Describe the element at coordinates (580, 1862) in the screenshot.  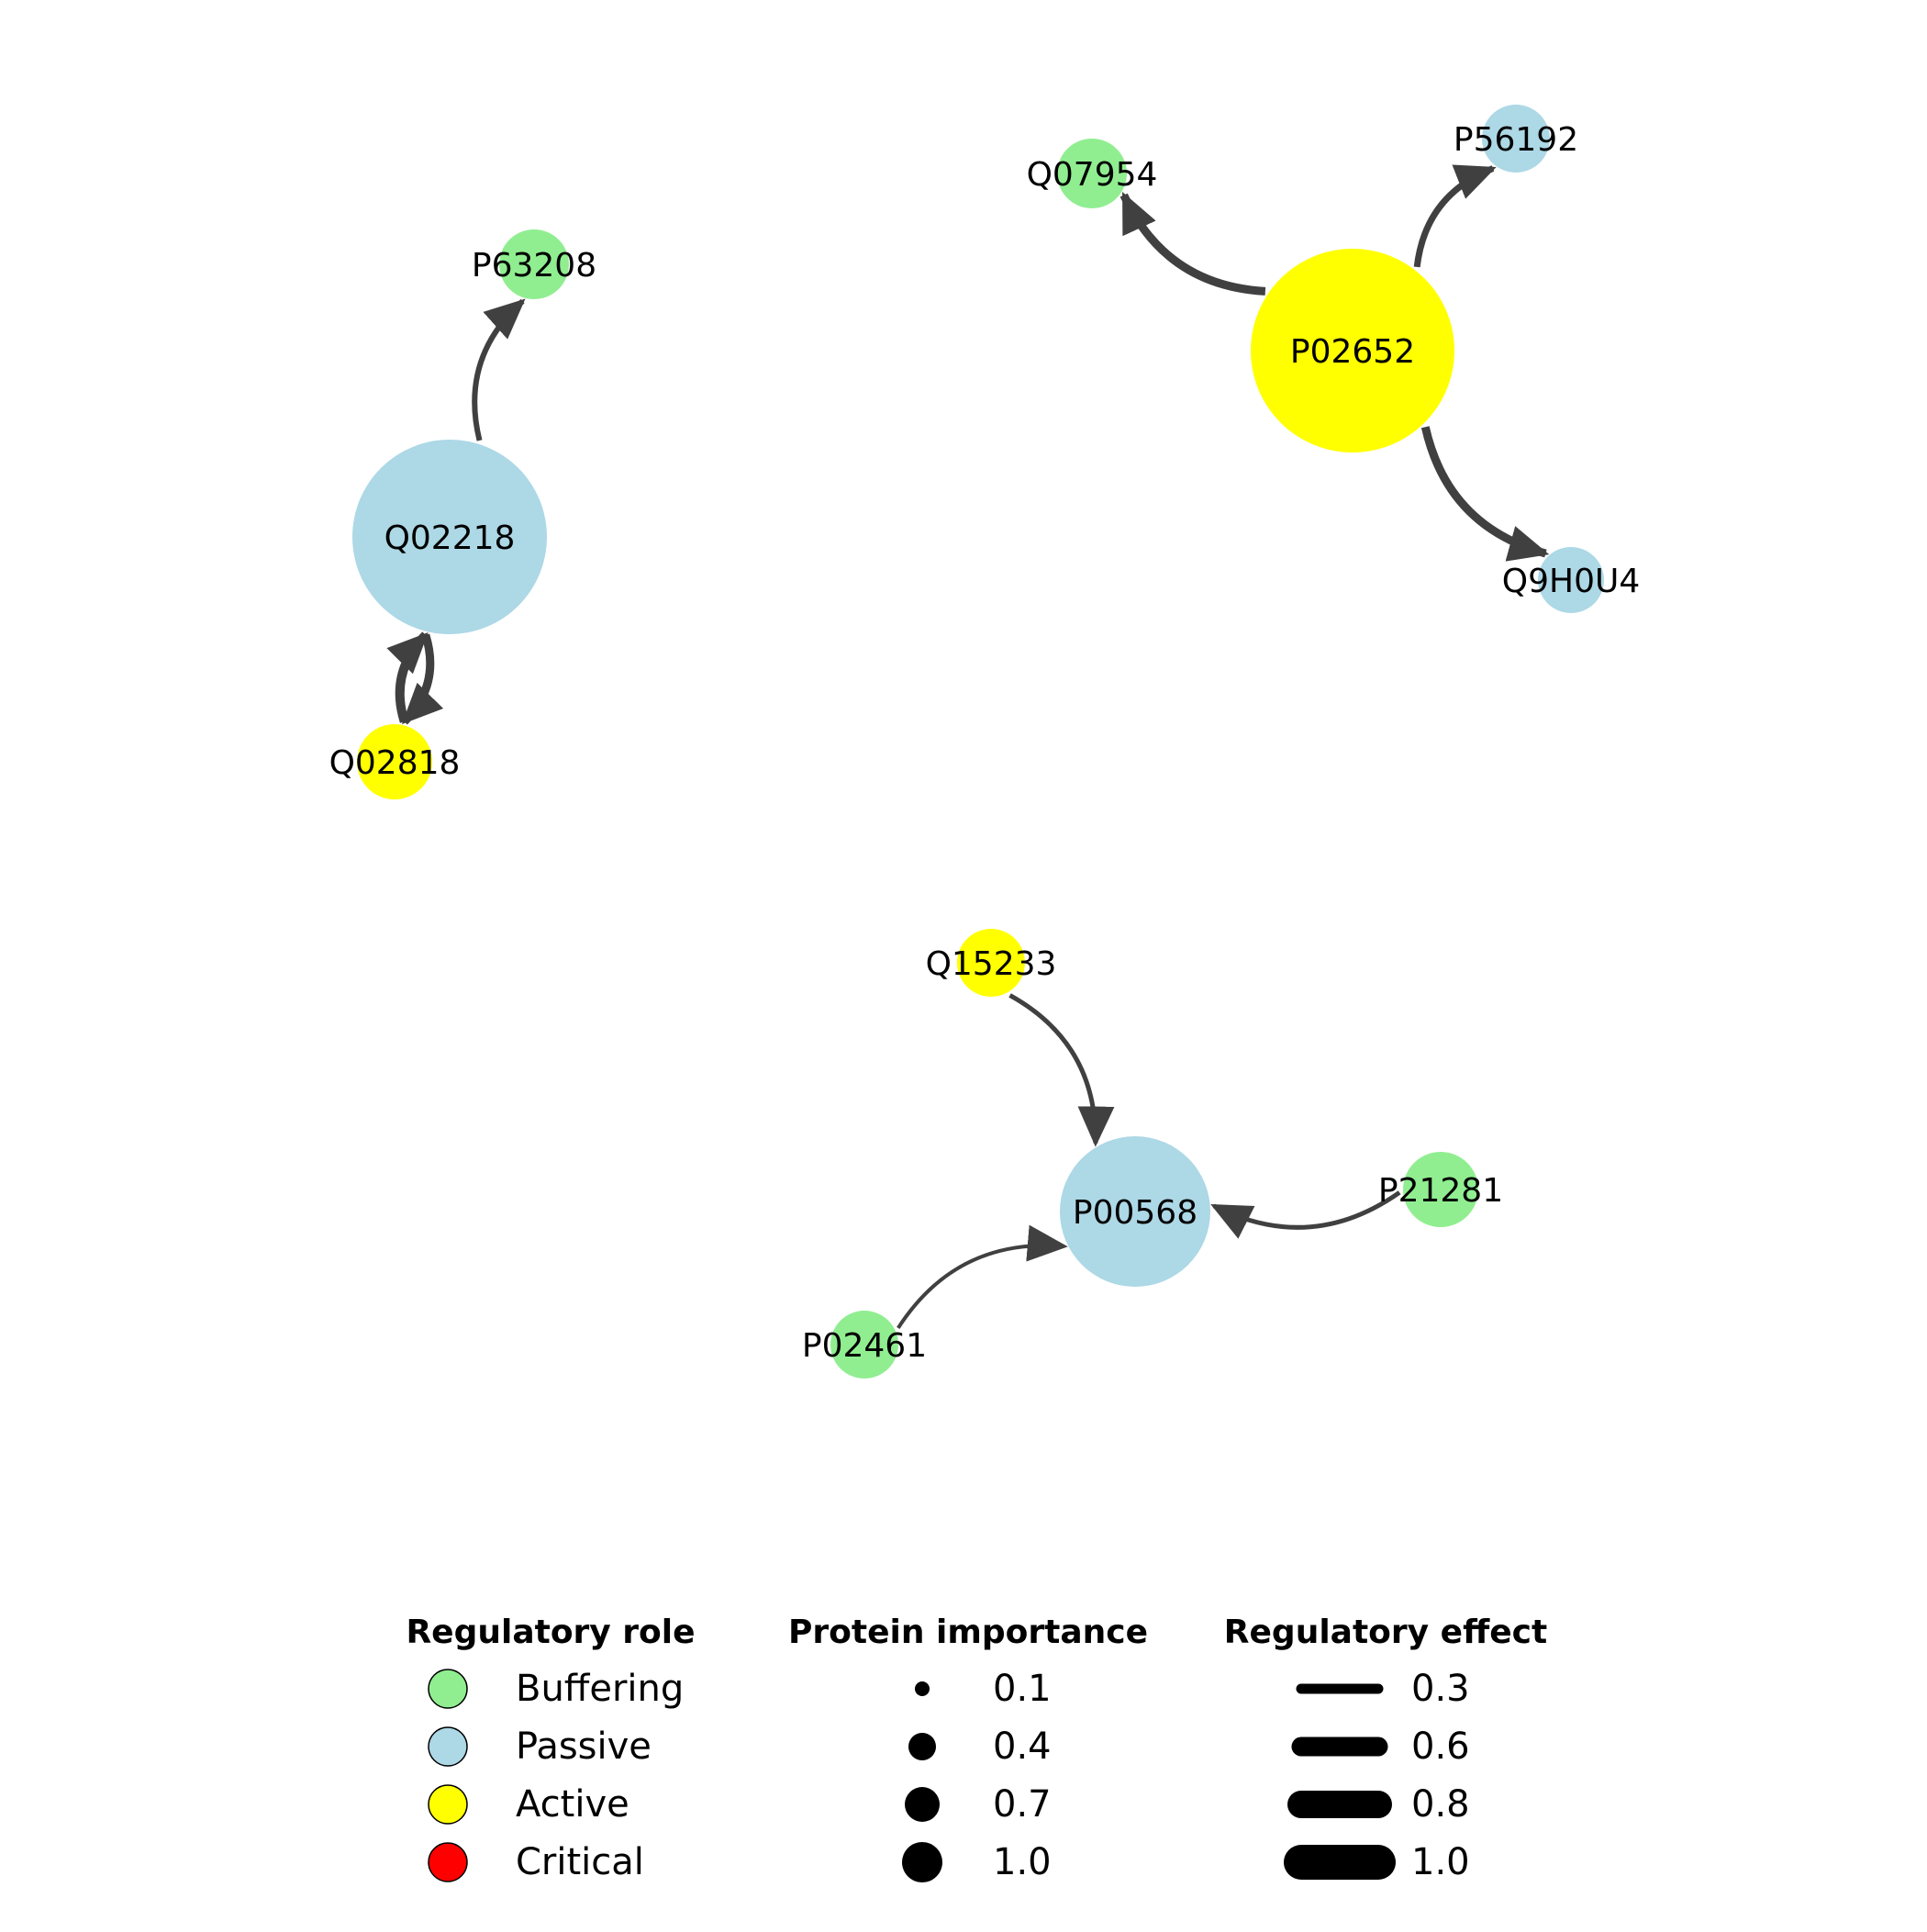
I see `legend-role-label-critical: Critical` at that location.